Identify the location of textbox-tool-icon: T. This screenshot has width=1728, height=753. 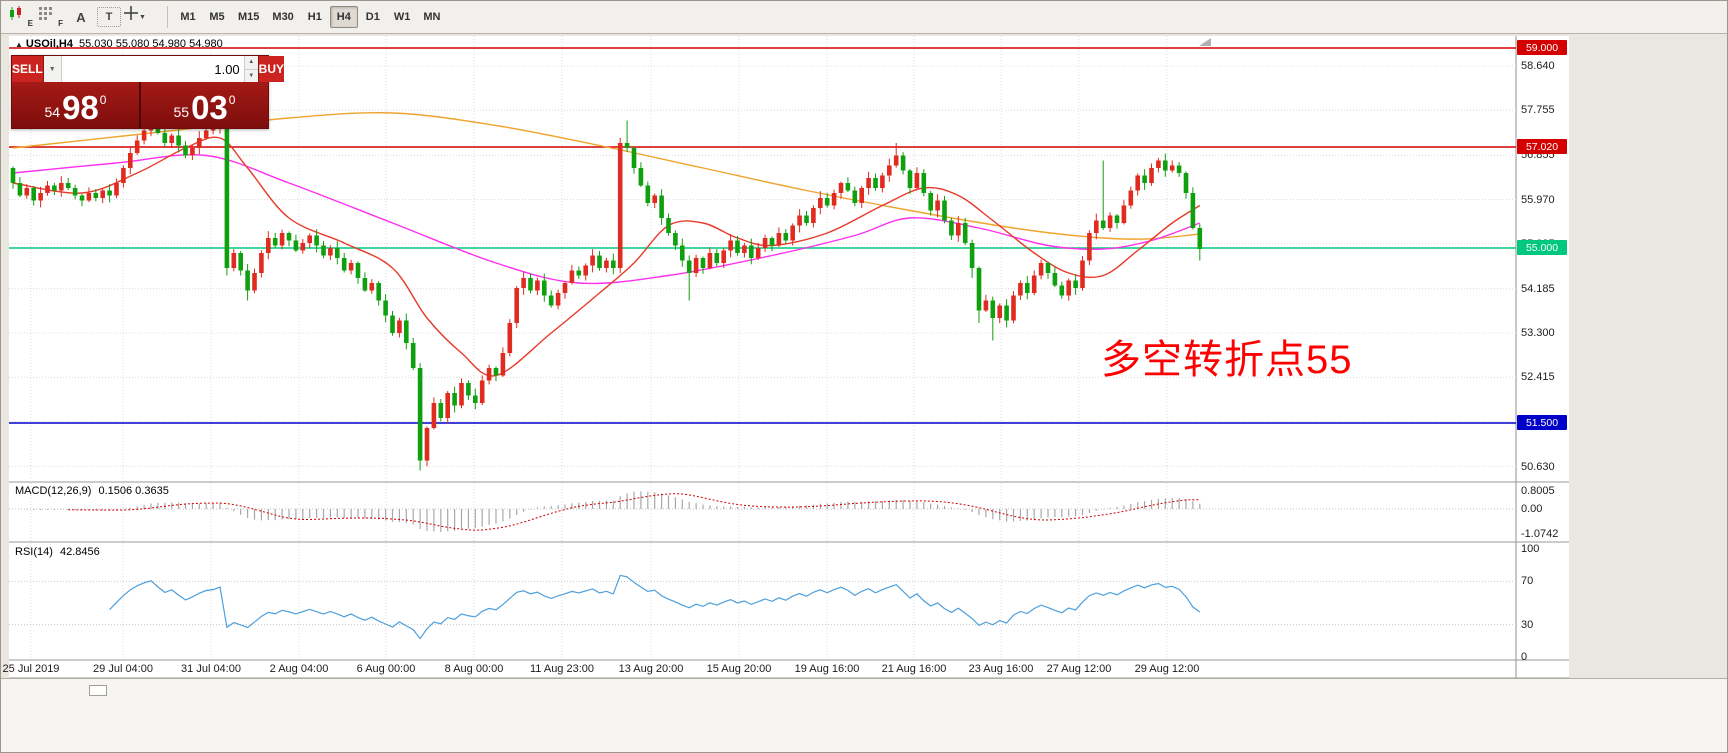
(109, 17).